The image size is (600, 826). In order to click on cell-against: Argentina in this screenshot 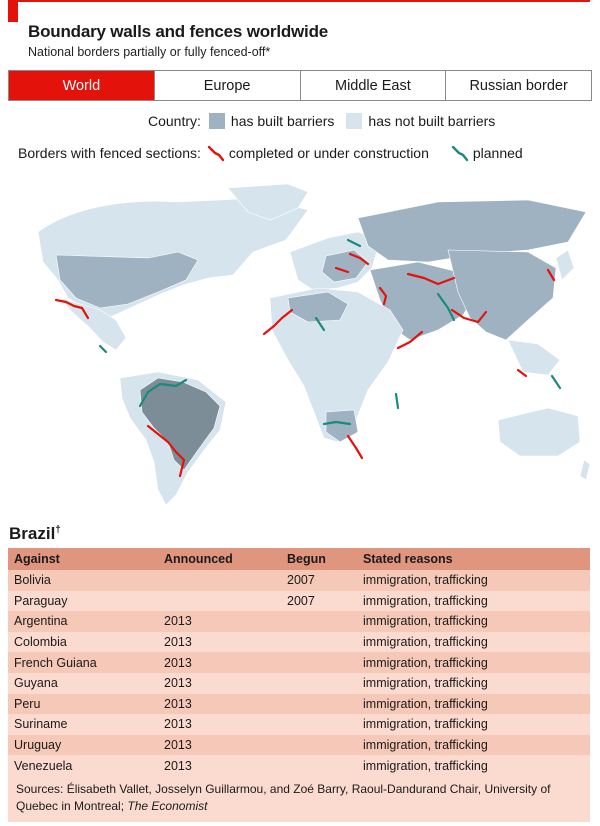, I will do `click(83, 621)`.